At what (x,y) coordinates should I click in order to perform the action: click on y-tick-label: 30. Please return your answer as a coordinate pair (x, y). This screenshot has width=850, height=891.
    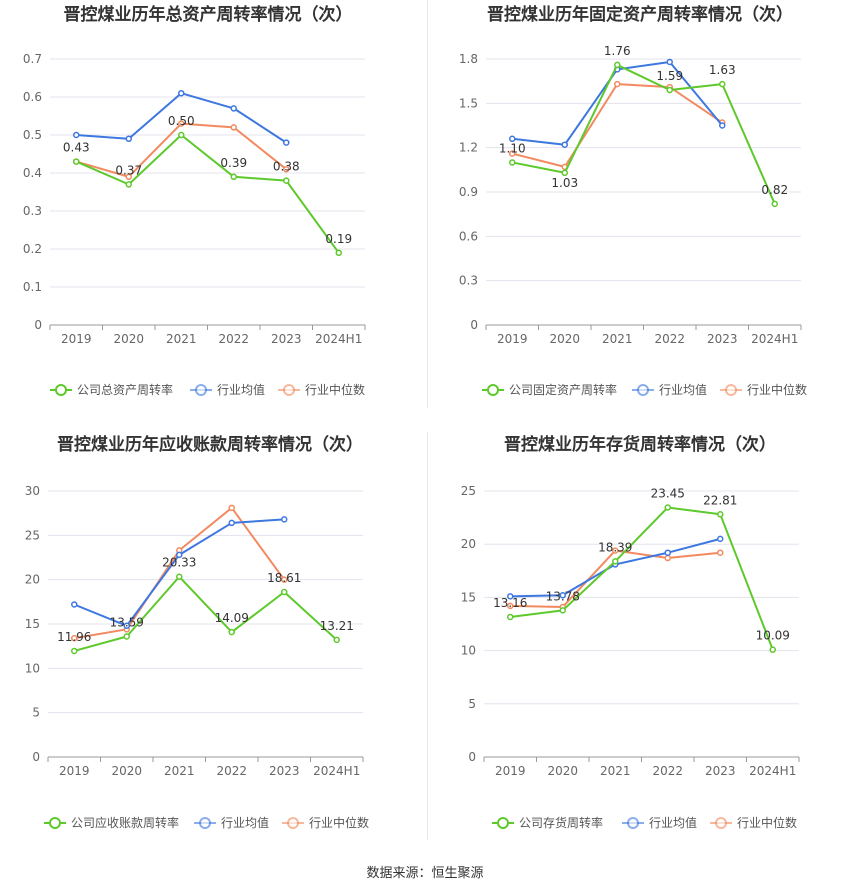
    Looking at the image, I should click on (32, 491).